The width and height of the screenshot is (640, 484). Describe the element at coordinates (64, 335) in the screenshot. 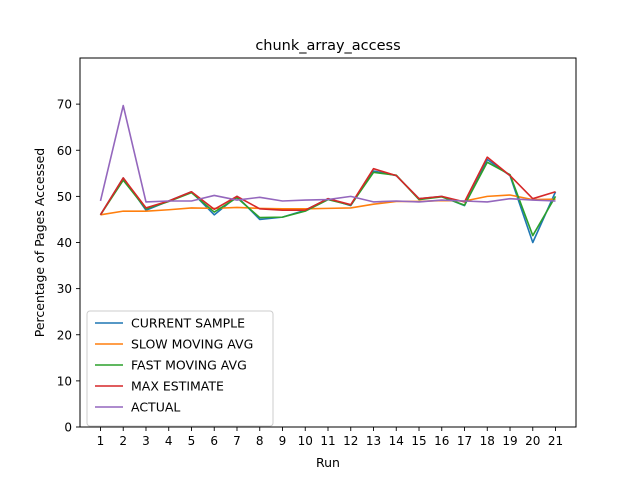

I see `y-tick-label: 20` at that location.